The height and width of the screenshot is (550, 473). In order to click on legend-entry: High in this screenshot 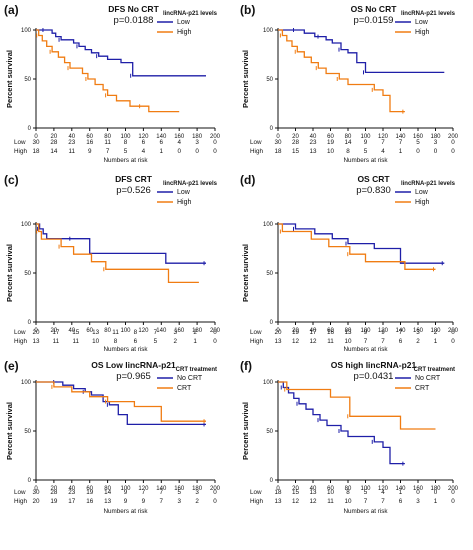, I will do `click(184, 32)`.